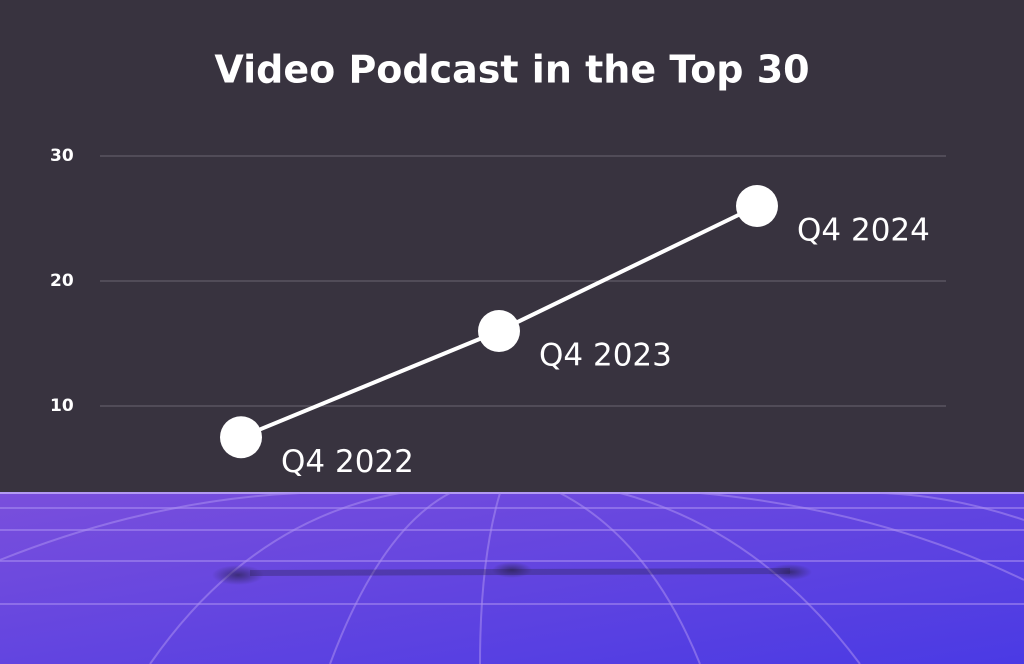  What do you see at coordinates (62, 156) in the screenshot?
I see `y-tick-label: 30` at bounding box center [62, 156].